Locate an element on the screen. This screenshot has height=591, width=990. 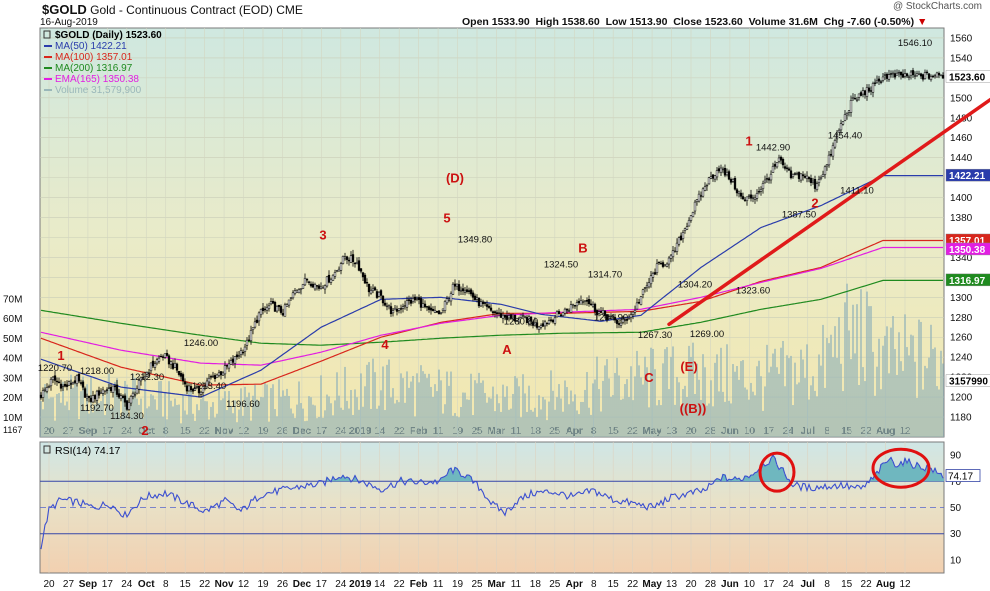
indicator-value-tag-box is located at coordinates (967, 175).